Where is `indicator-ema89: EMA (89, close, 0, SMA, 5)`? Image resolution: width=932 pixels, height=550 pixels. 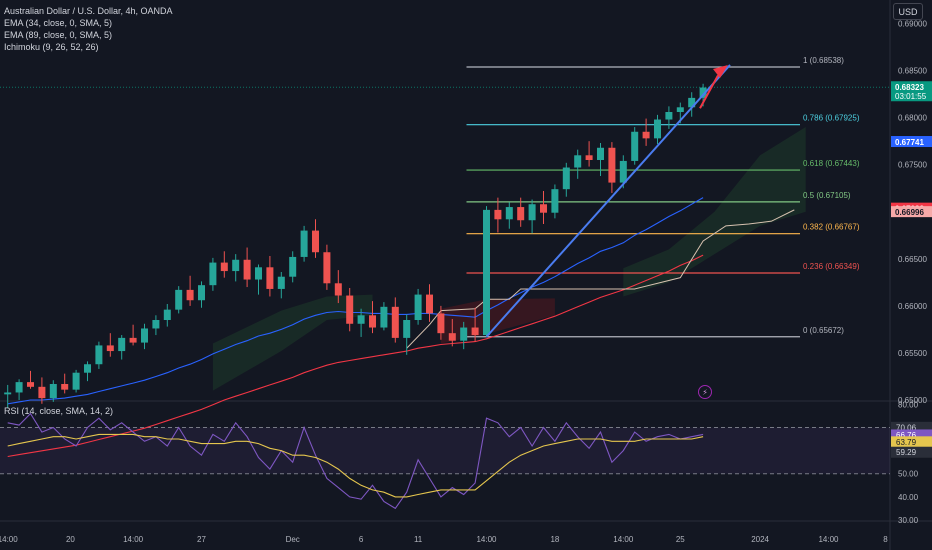
indicator-ema89: EMA (89, close, 0, SMA, 5) is located at coordinates (58, 35).